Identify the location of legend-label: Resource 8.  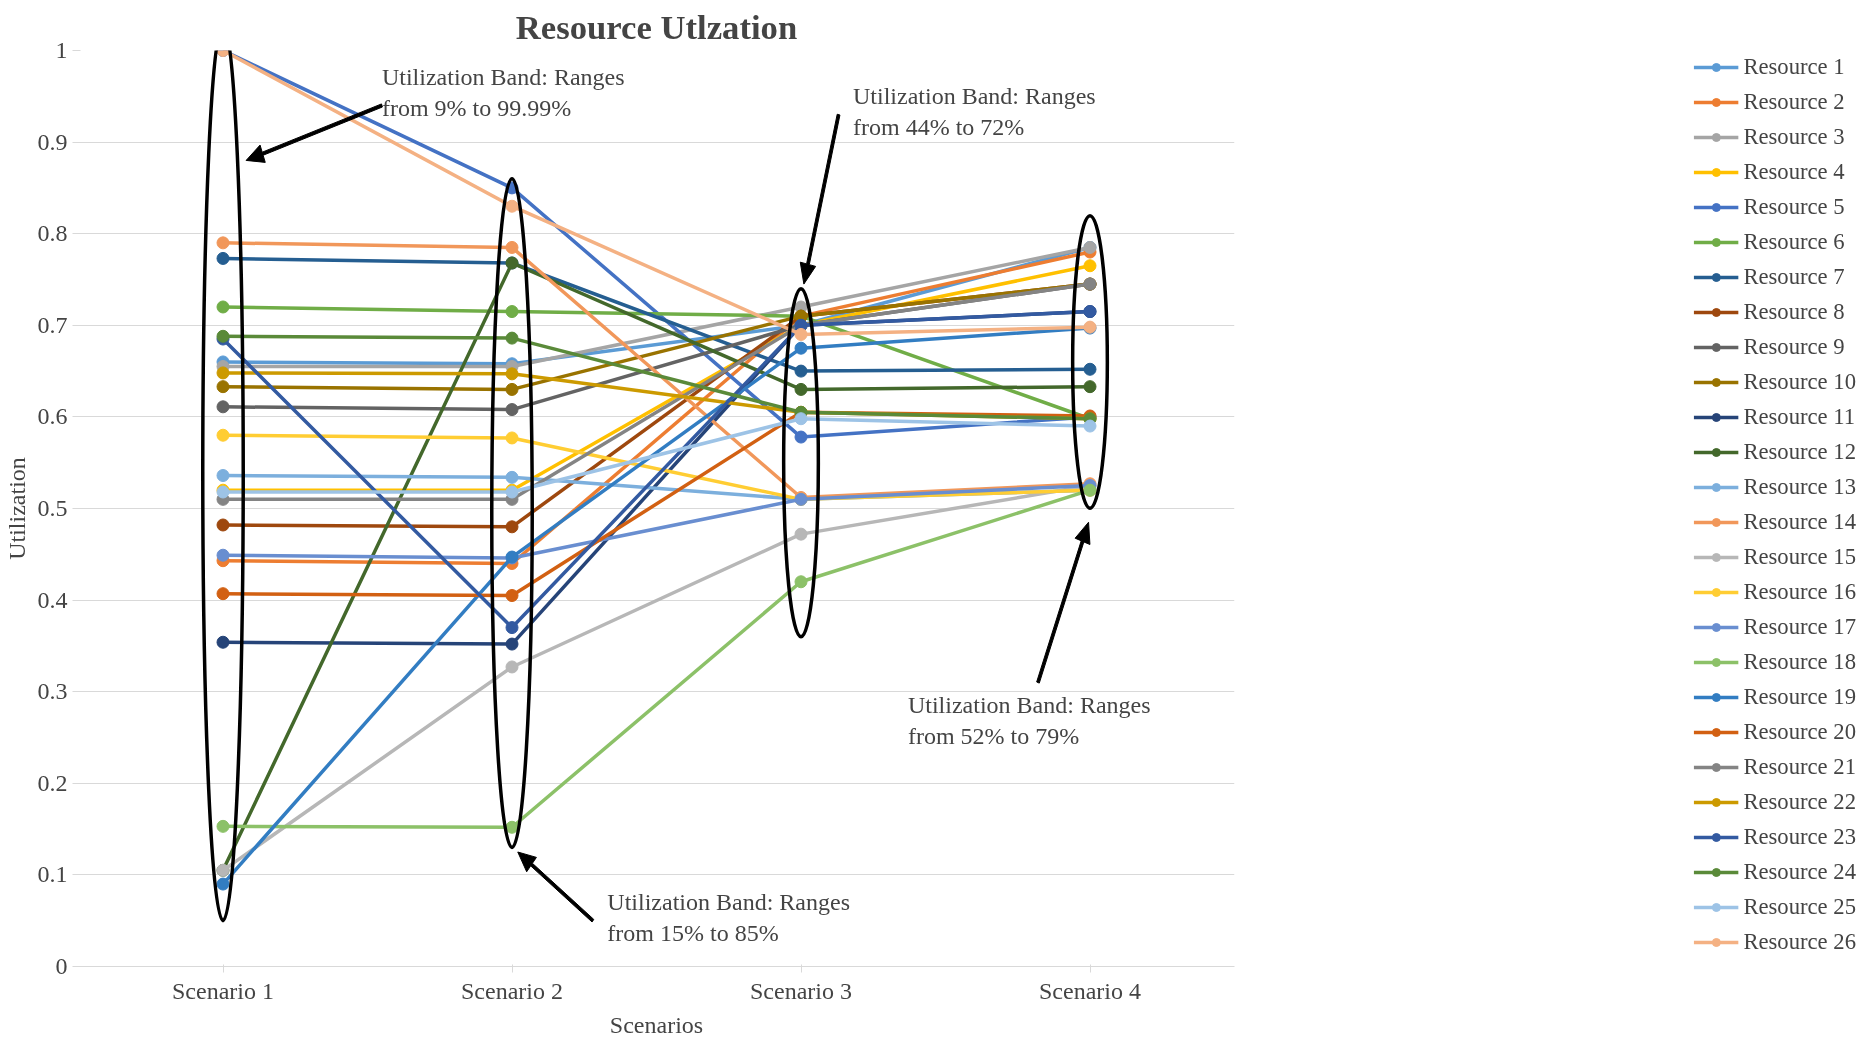
(1794, 312).